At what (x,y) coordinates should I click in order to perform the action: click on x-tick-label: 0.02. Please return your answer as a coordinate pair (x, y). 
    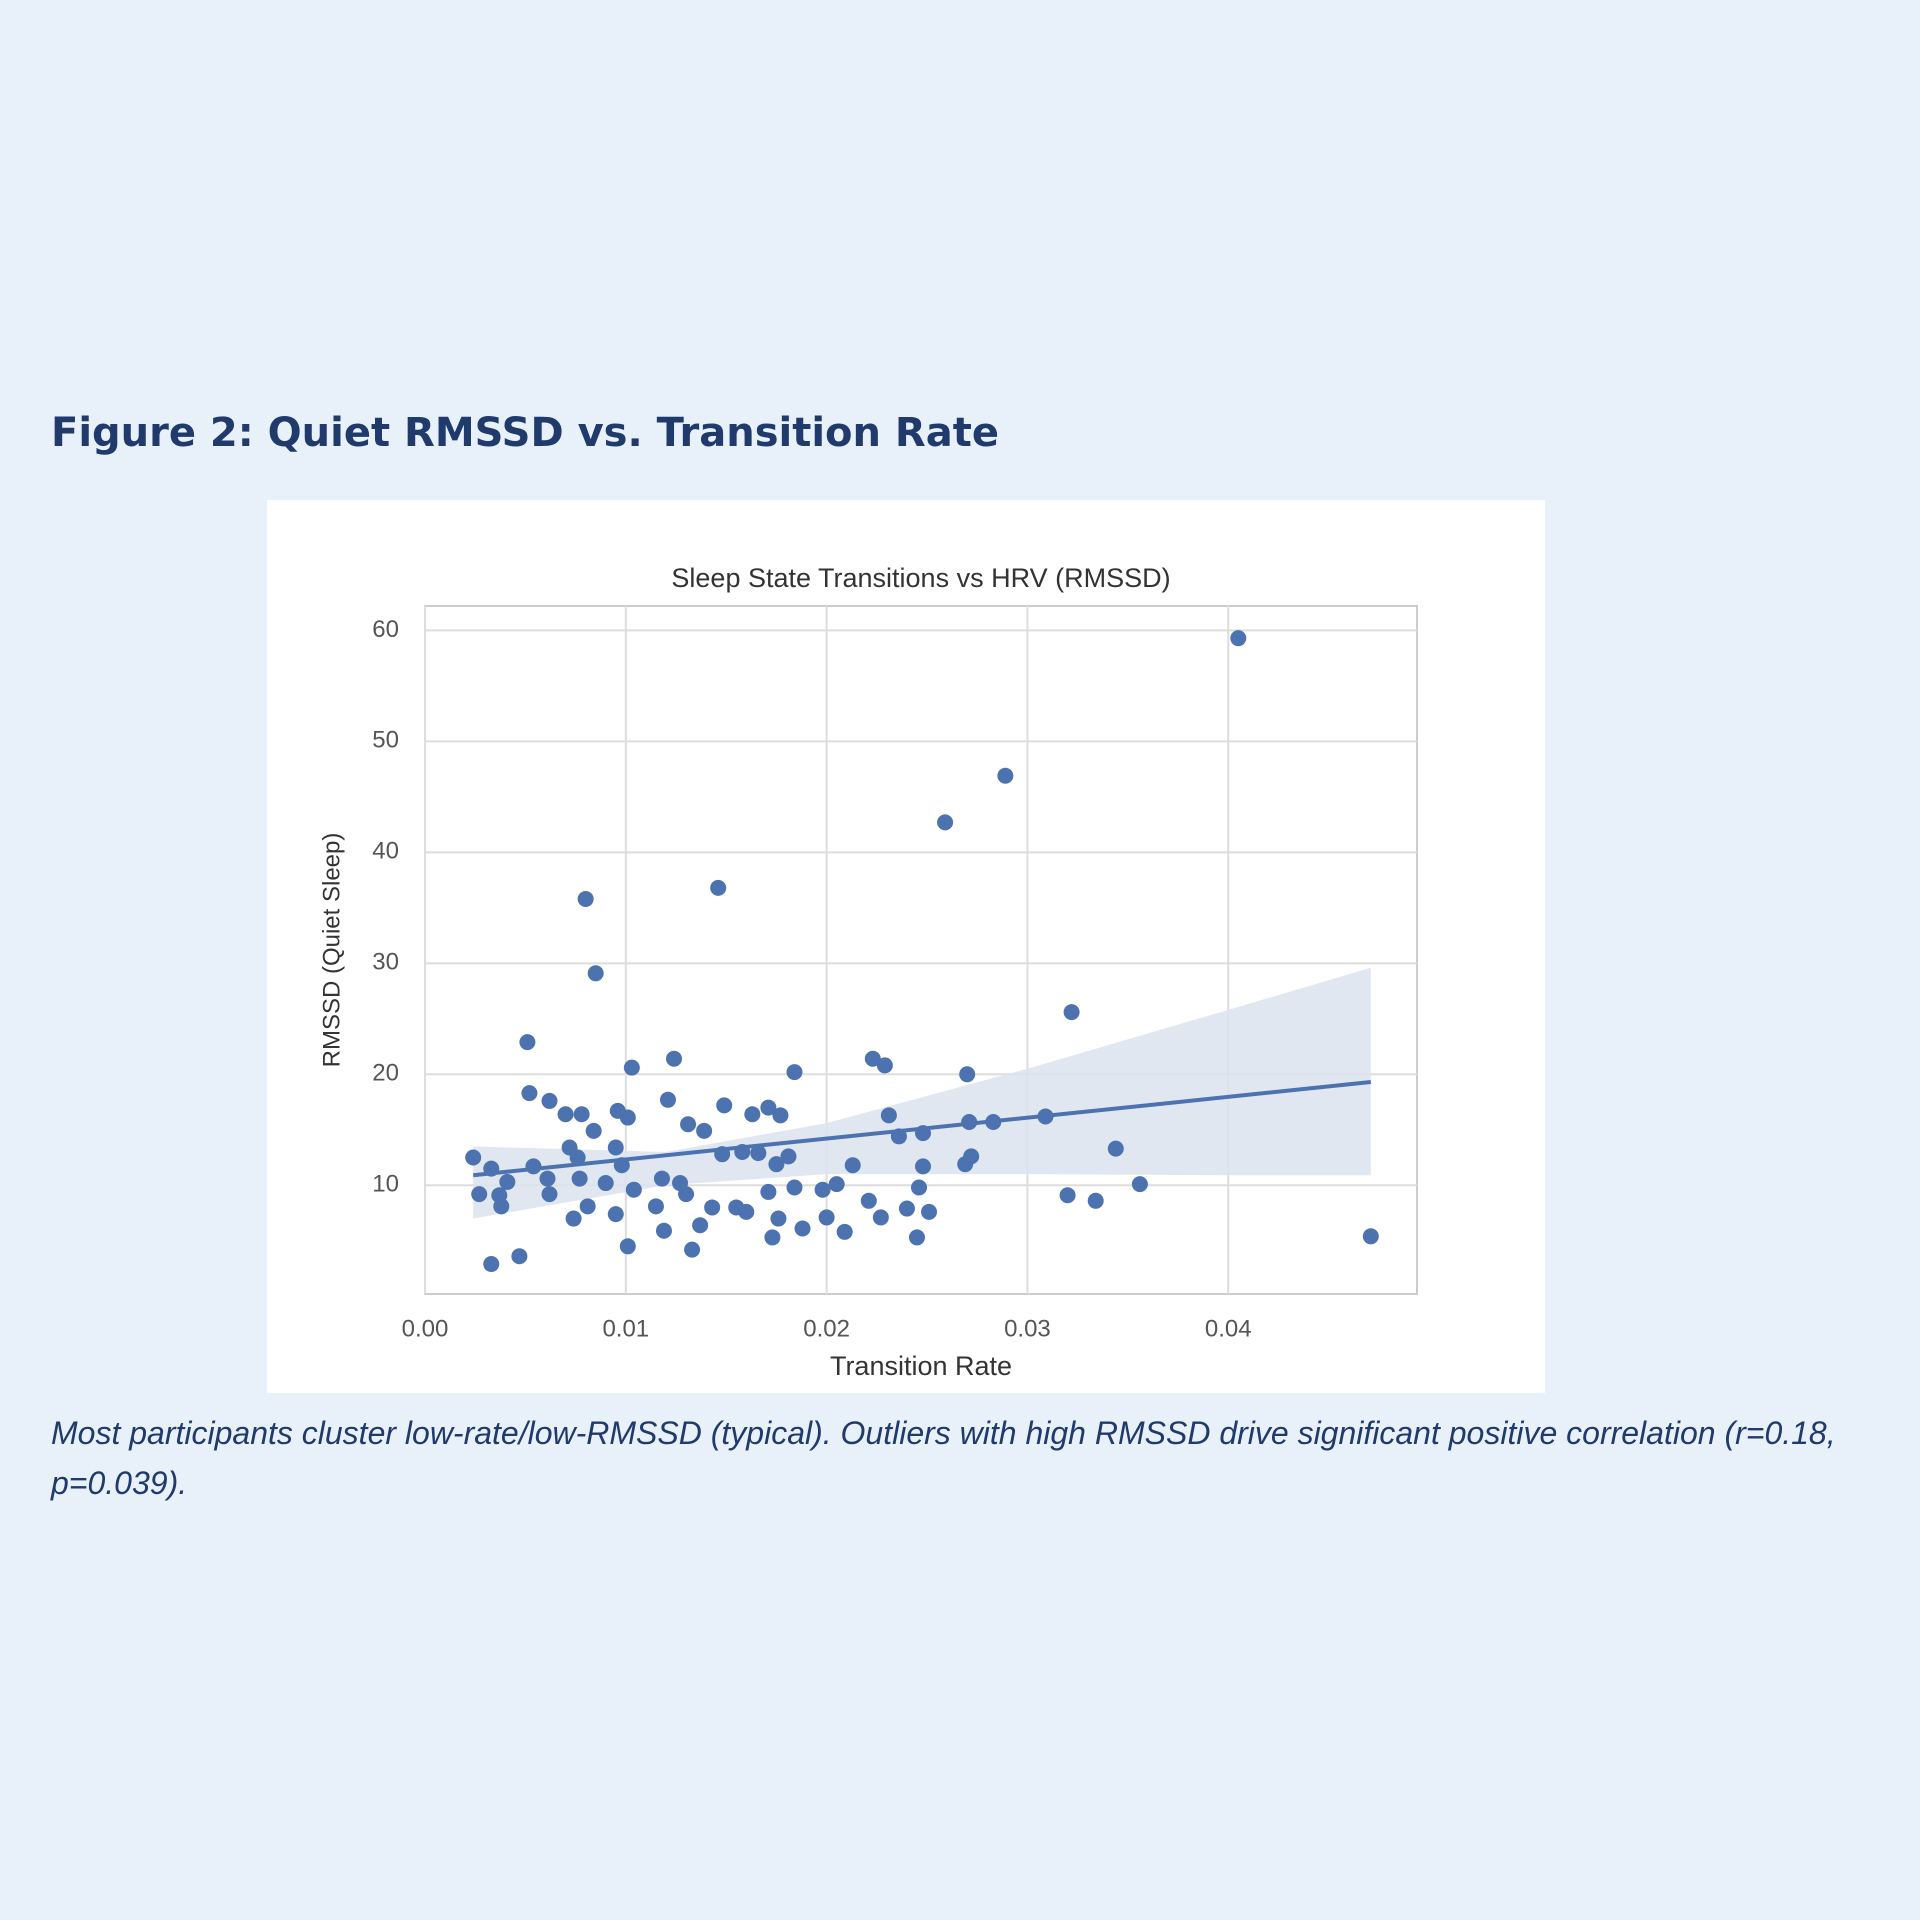
    Looking at the image, I should click on (826, 1328).